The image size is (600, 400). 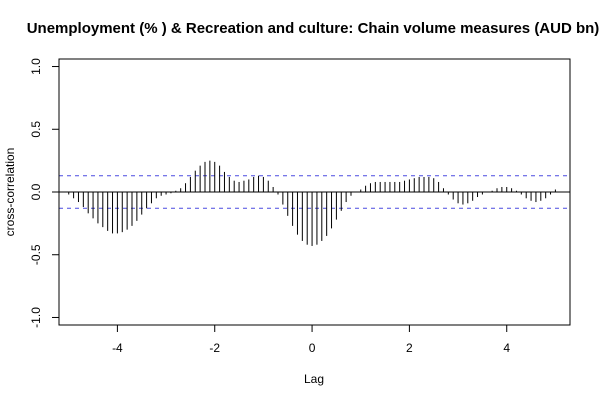 I want to click on x-tick-label: 2, so click(x=409, y=348).